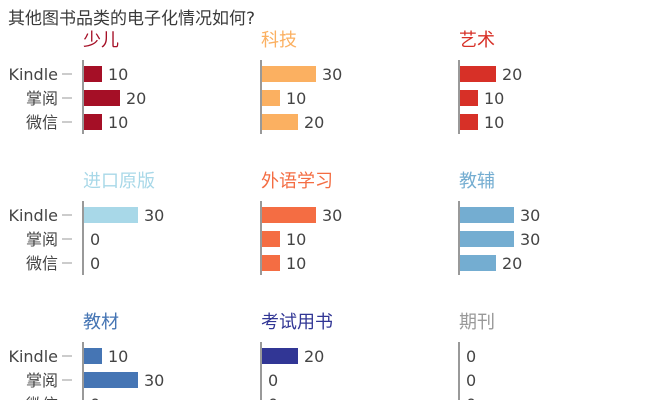 The image size is (650, 400). What do you see at coordinates (477, 181) in the screenshot?
I see `category-label: 教辅` at bounding box center [477, 181].